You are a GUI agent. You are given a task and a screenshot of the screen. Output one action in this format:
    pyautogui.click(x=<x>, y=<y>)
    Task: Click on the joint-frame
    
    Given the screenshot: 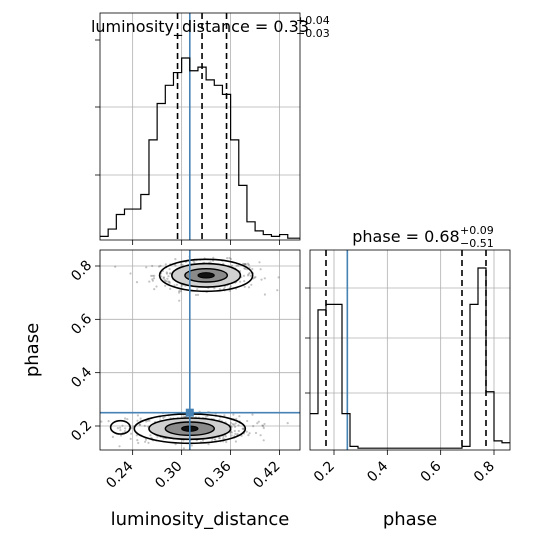 What is the action you would take?
    pyautogui.click(x=200, y=350)
    